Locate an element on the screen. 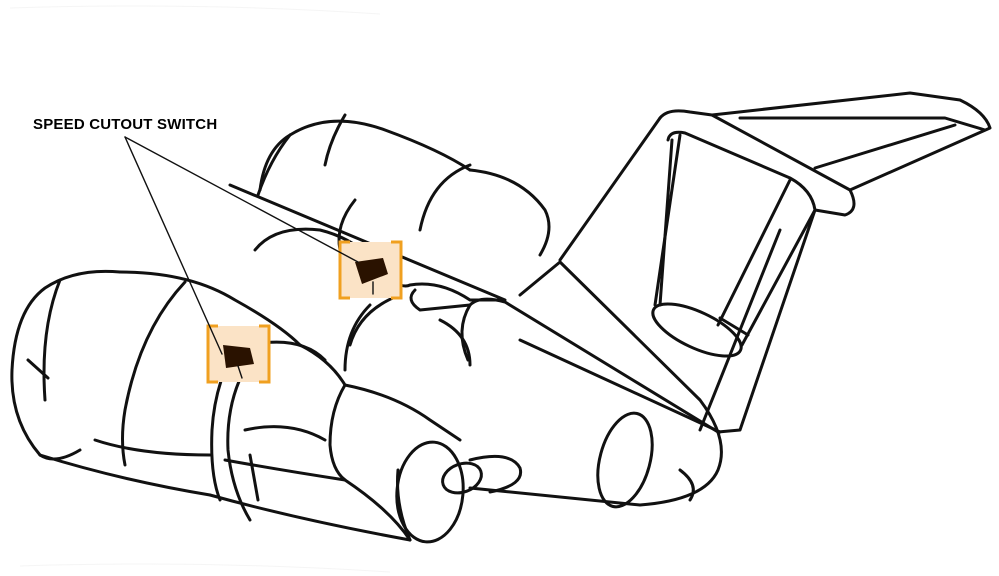  fuselage-body is located at coordinates (591, 384).